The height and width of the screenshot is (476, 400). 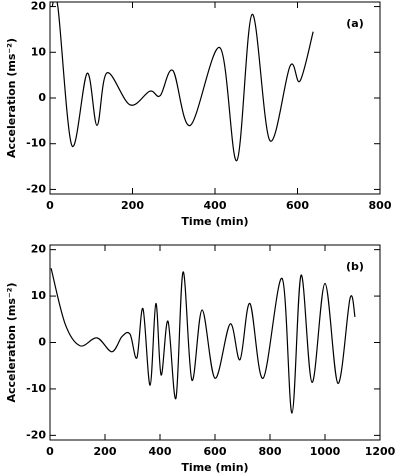 What do you see at coordinates (380, 451) in the screenshot?
I see `x-tick-label: 1200` at bounding box center [380, 451].